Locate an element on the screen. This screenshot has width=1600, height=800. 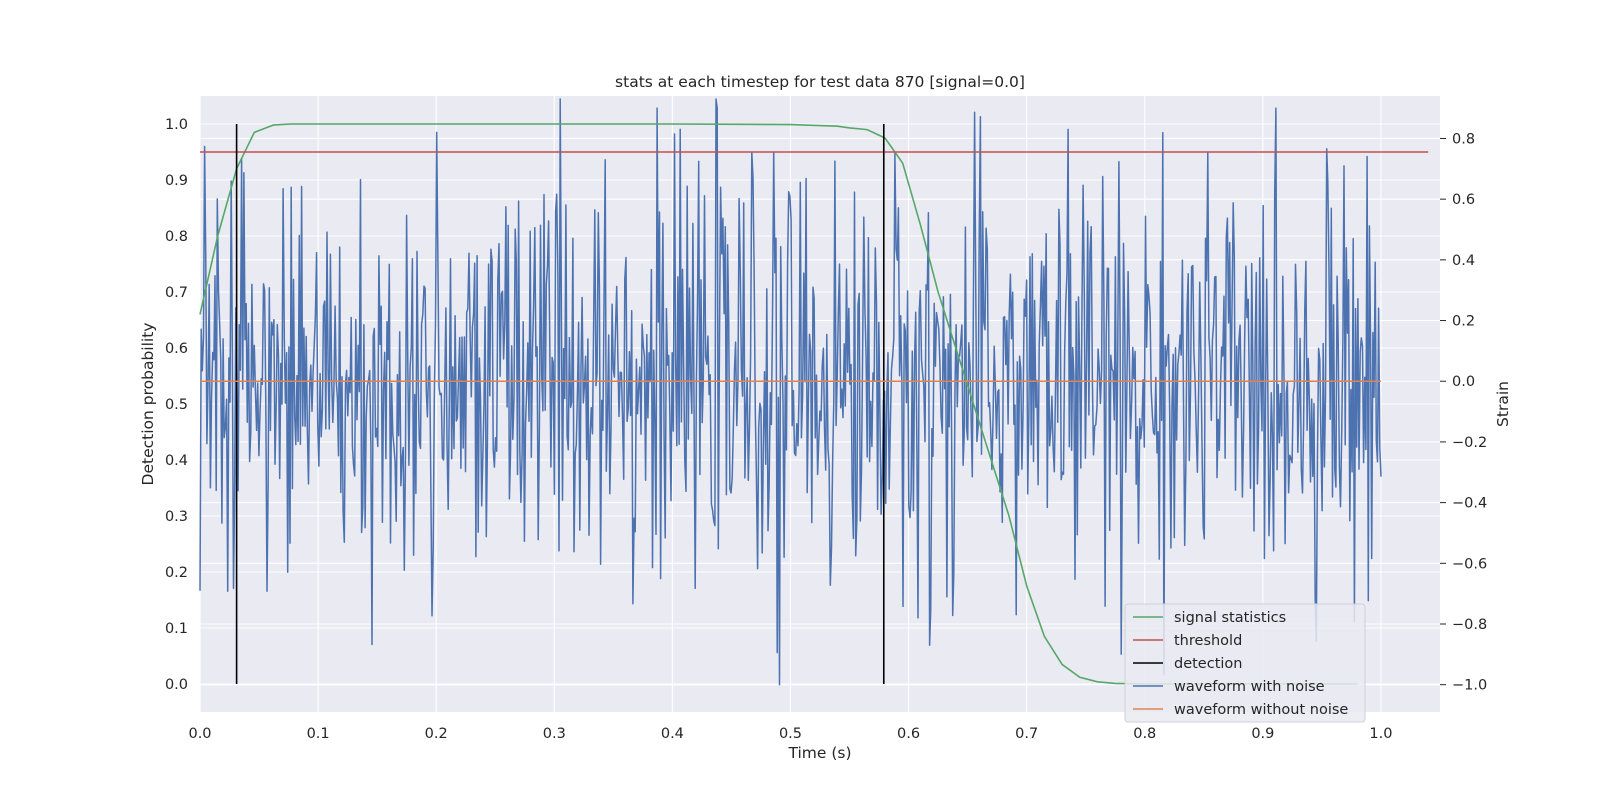
y-tick-label: 0.4 is located at coordinates (176, 461).